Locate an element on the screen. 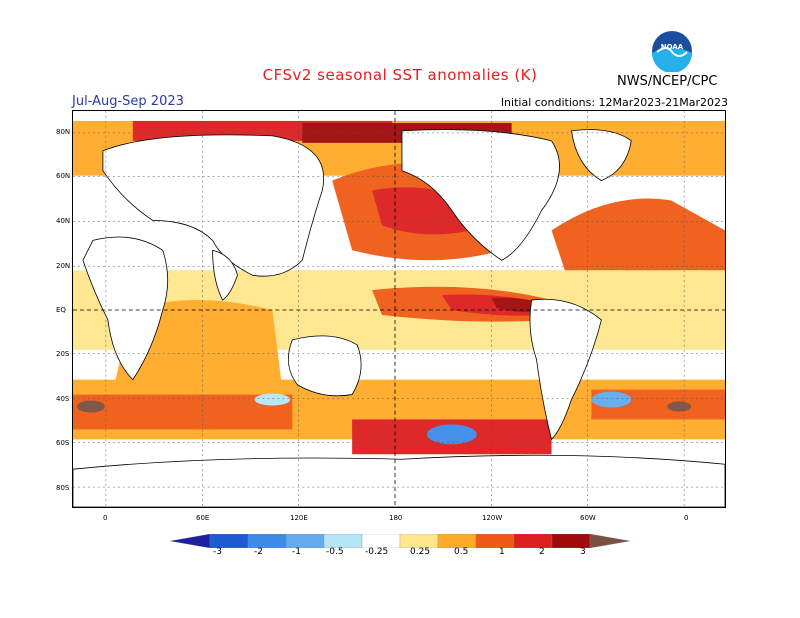 This screenshot has height=618, width=800. lon-label: 60W is located at coordinates (588, 518).